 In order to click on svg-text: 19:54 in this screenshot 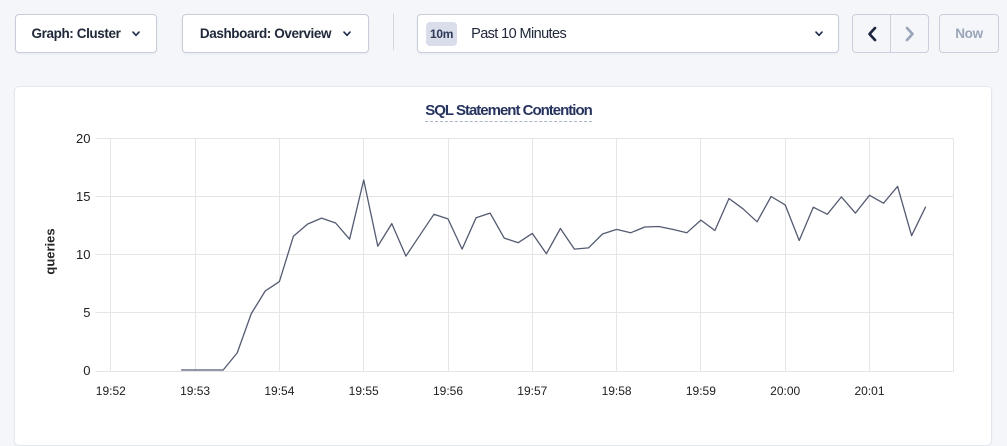, I will do `click(279, 391)`.